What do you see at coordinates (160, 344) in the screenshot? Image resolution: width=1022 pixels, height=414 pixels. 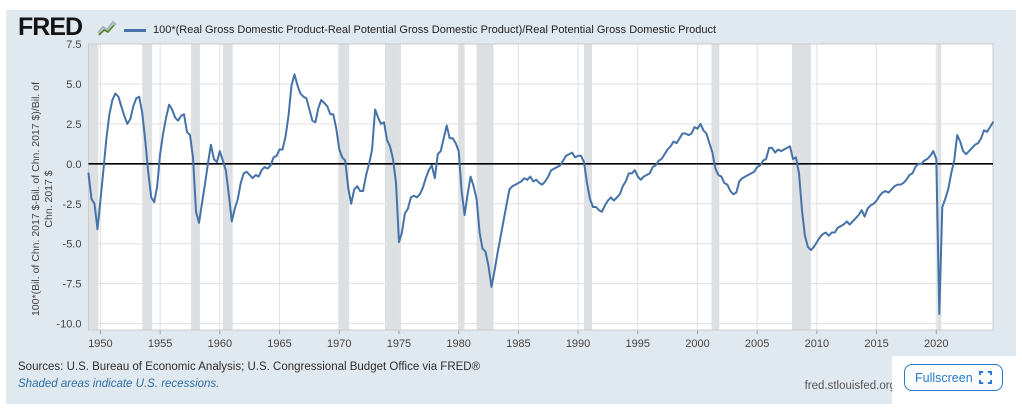 I see `x-tick-label: 1955` at bounding box center [160, 344].